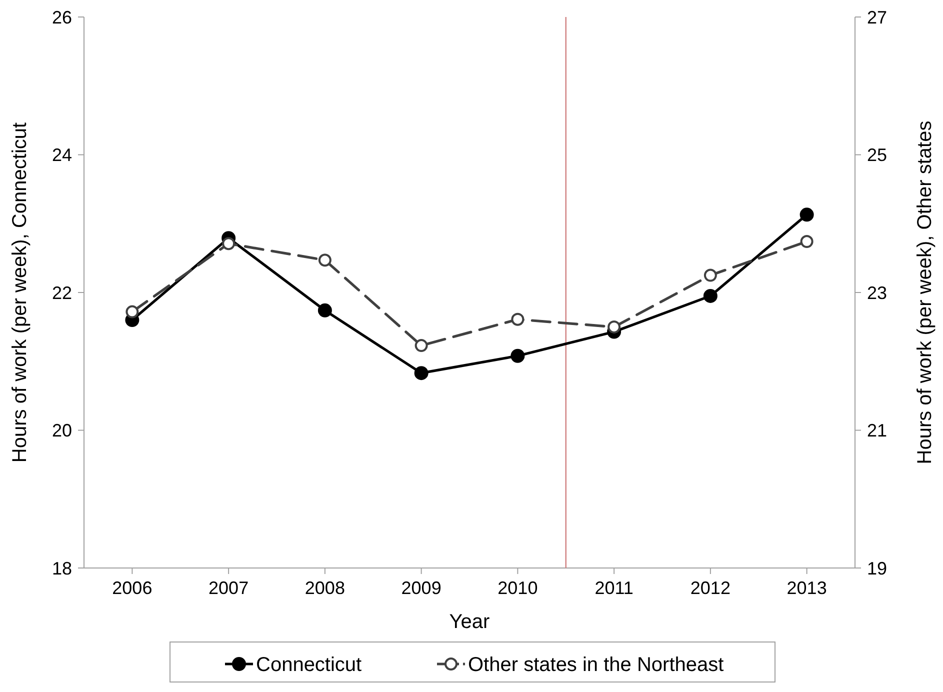  I want to click on x-tick-label: 2008, so click(324, 588).